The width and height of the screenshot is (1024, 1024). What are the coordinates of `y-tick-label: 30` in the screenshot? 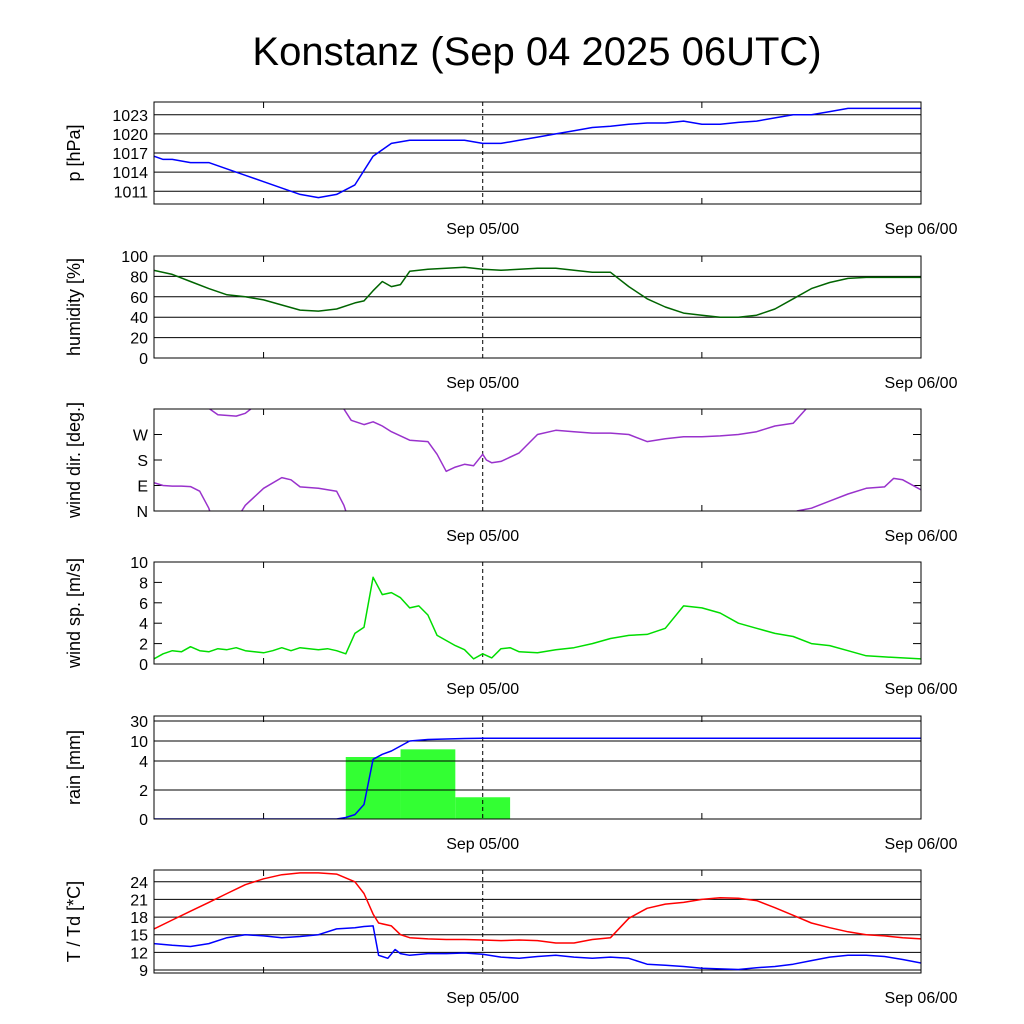 It's located at (139, 722).